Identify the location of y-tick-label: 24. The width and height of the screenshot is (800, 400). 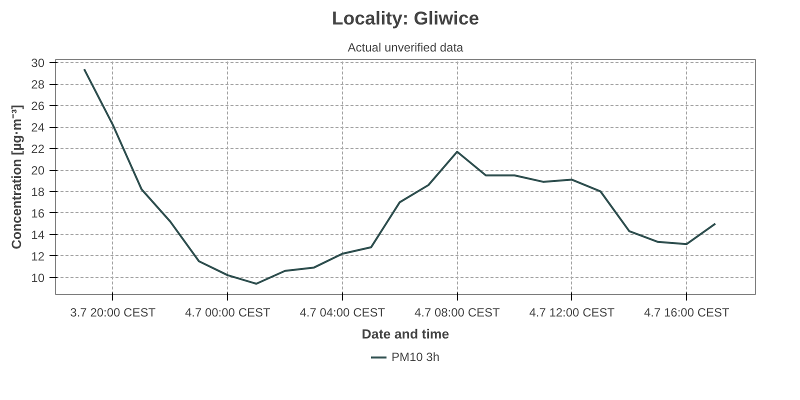
(38, 127).